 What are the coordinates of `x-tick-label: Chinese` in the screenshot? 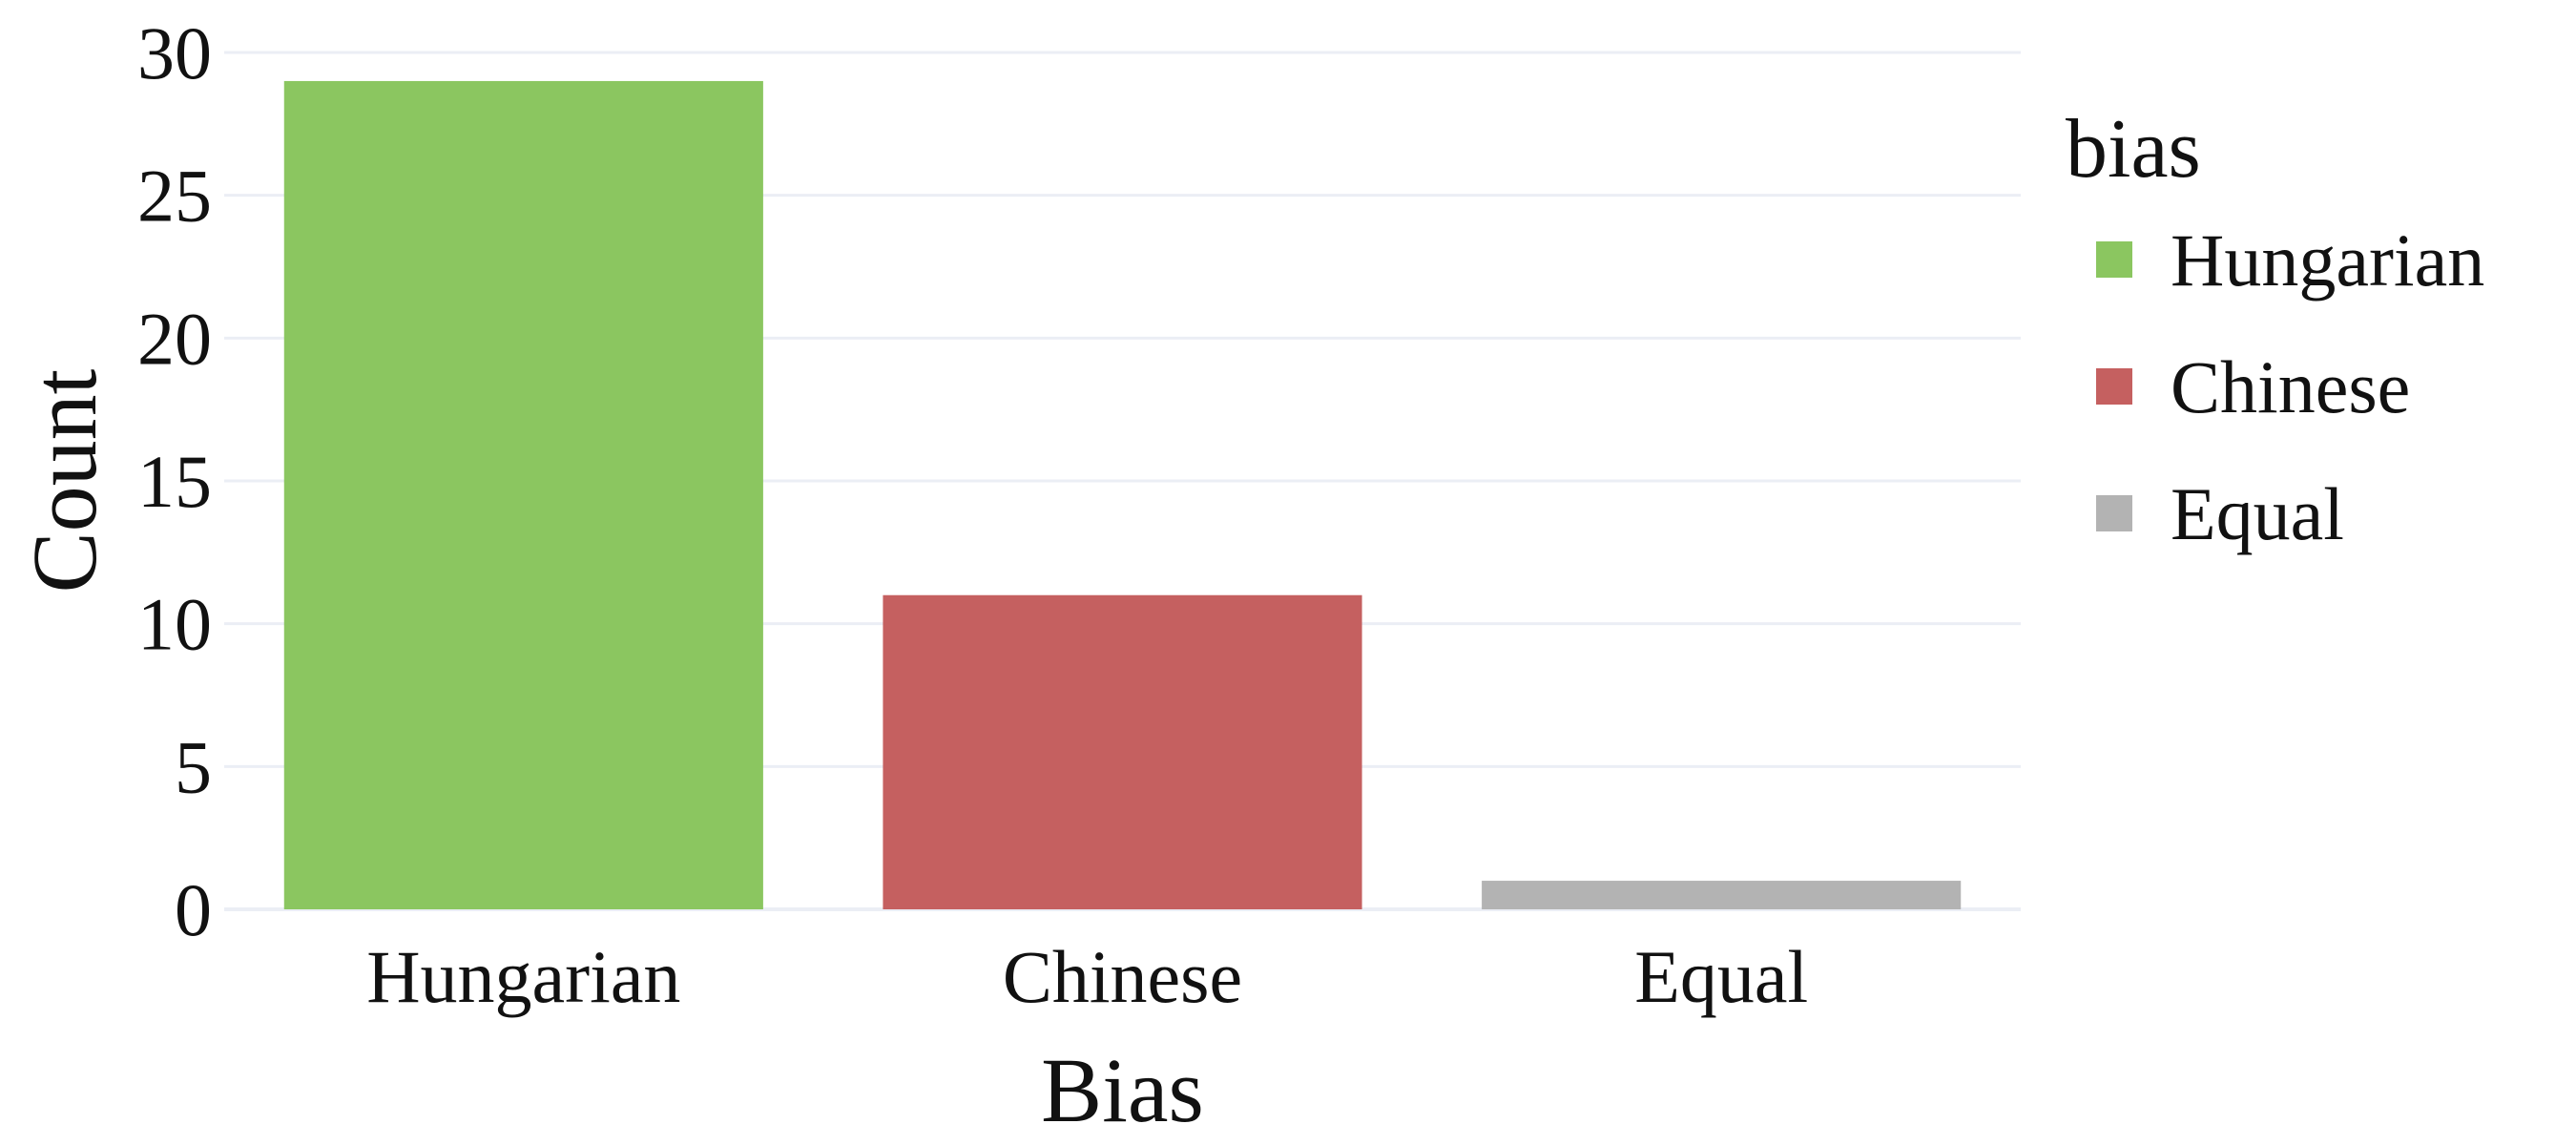 It's located at (1122, 976).